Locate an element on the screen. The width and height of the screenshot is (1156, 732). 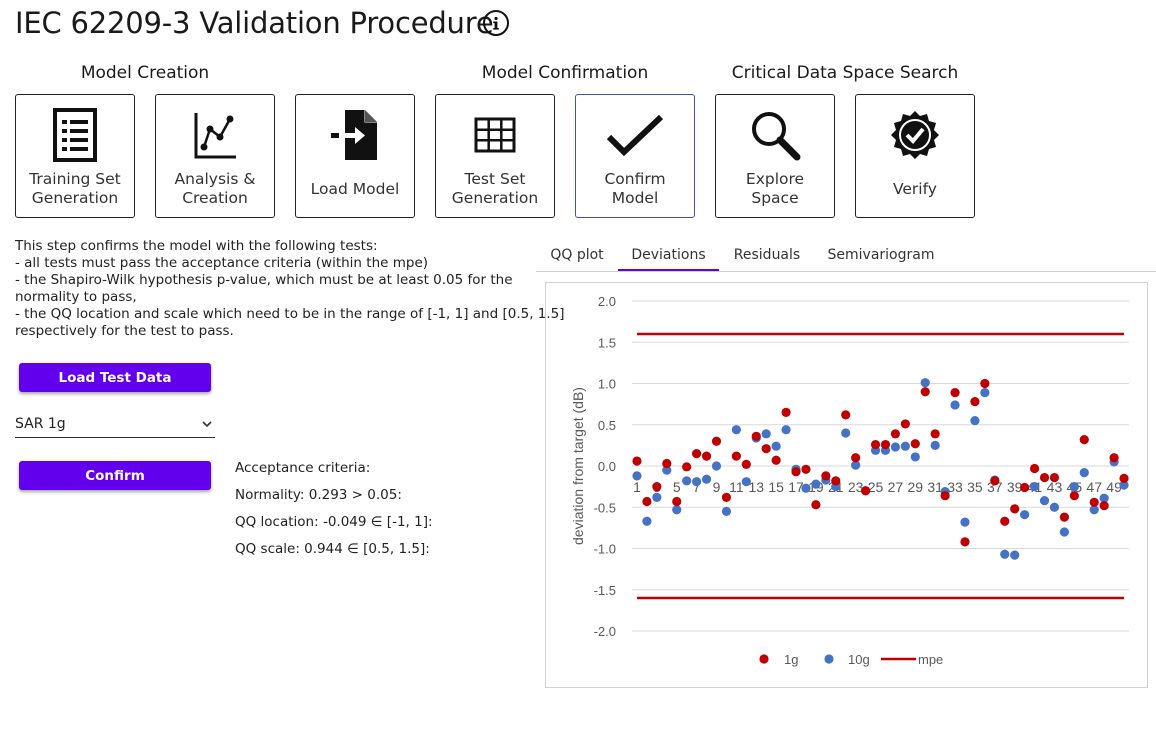
y-tick-label: -1.5 is located at coordinates (605, 590).